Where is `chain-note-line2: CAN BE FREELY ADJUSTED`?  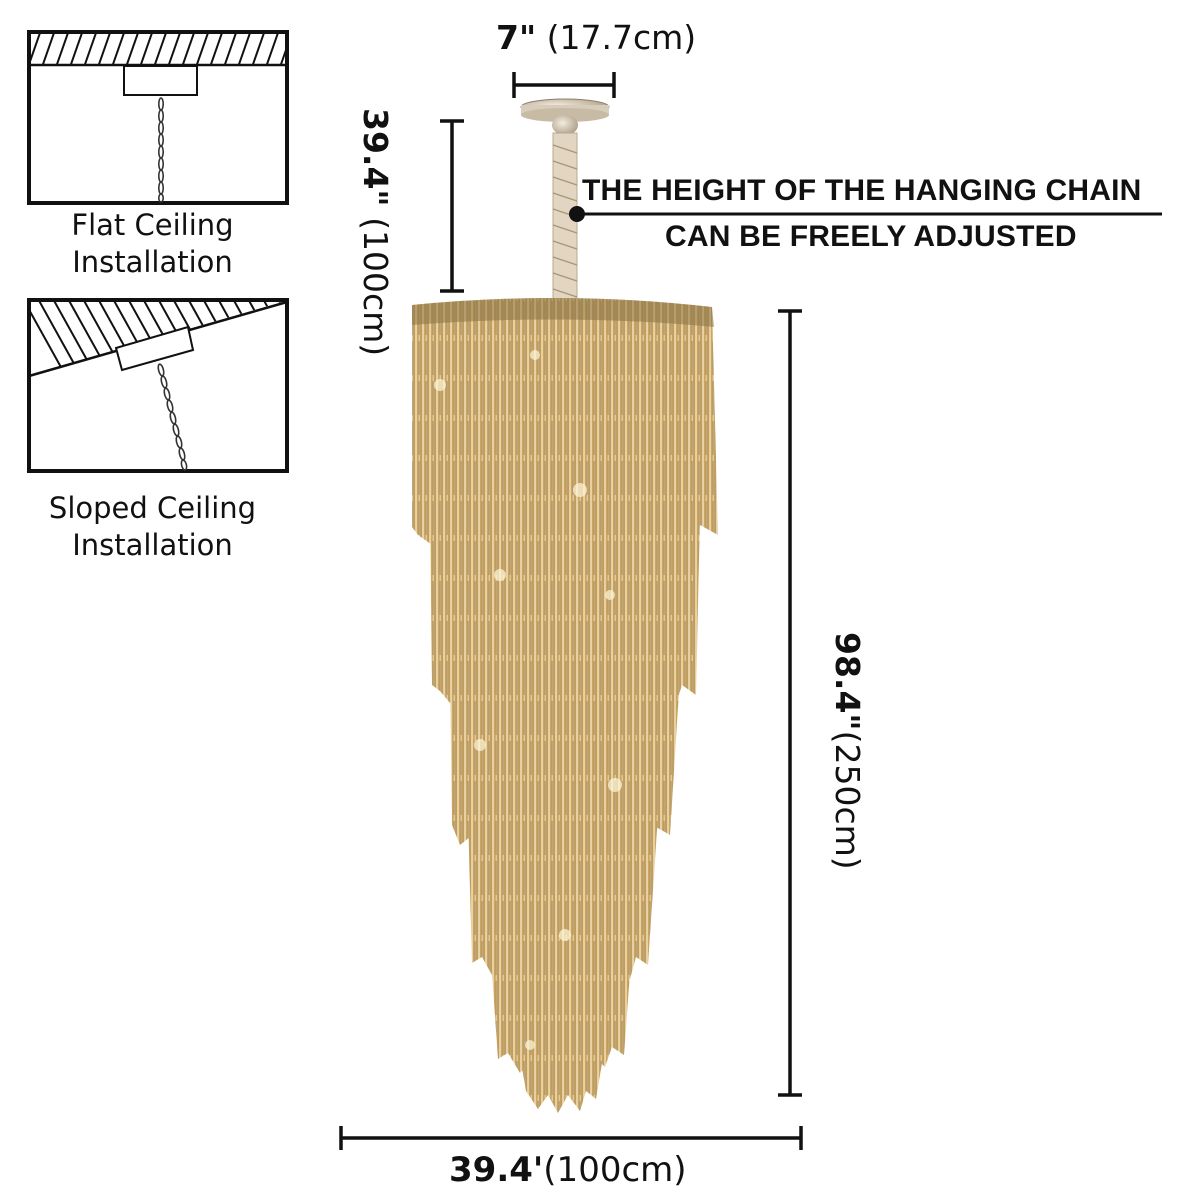
chain-note-line2: CAN BE FREELY ADJUSTED is located at coordinates (871, 236).